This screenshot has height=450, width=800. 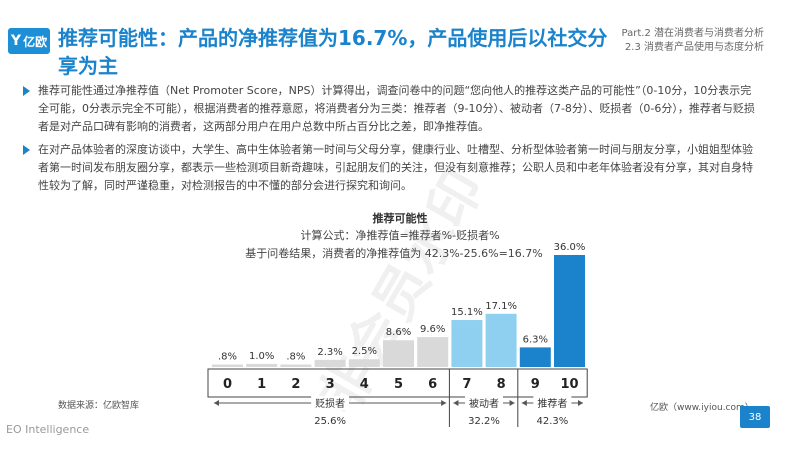 What do you see at coordinates (535, 384) in the screenshot?
I see `tick-label: 9` at bounding box center [535, 384].